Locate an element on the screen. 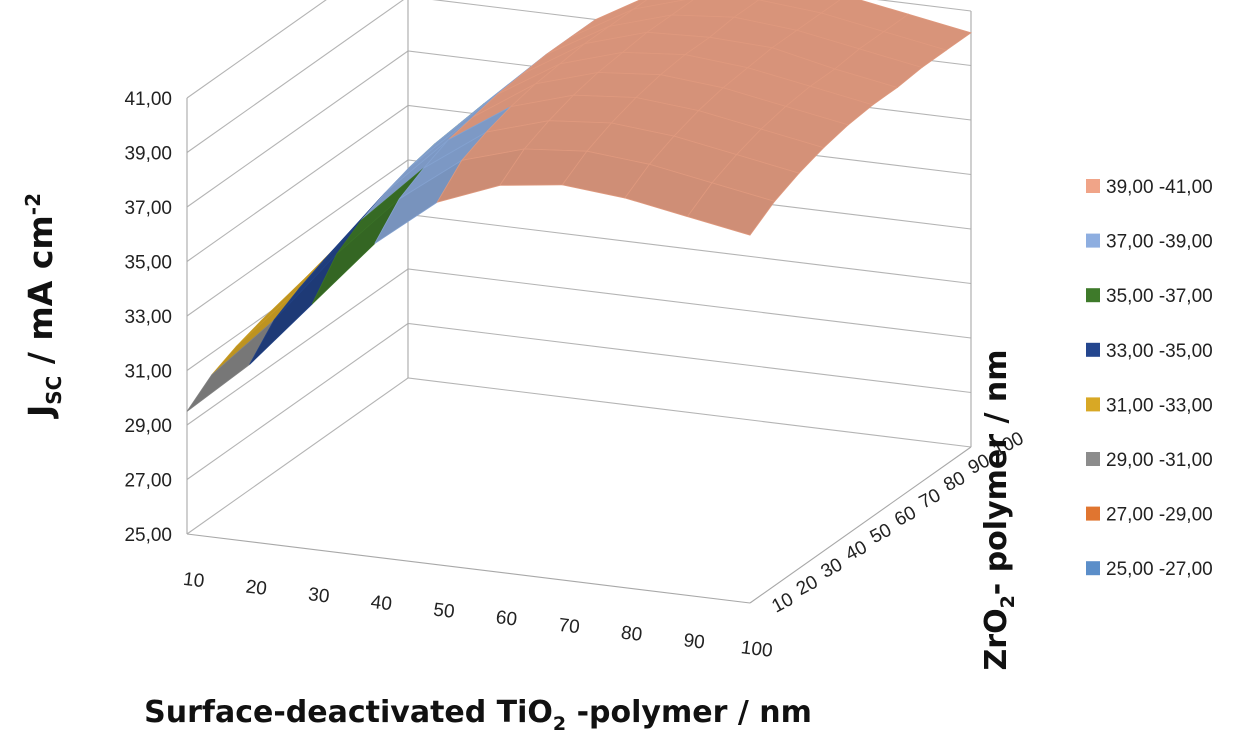 This screenshot has height=732, width=1257. y-tick-label: 10 is located at coordinates (782, 603).